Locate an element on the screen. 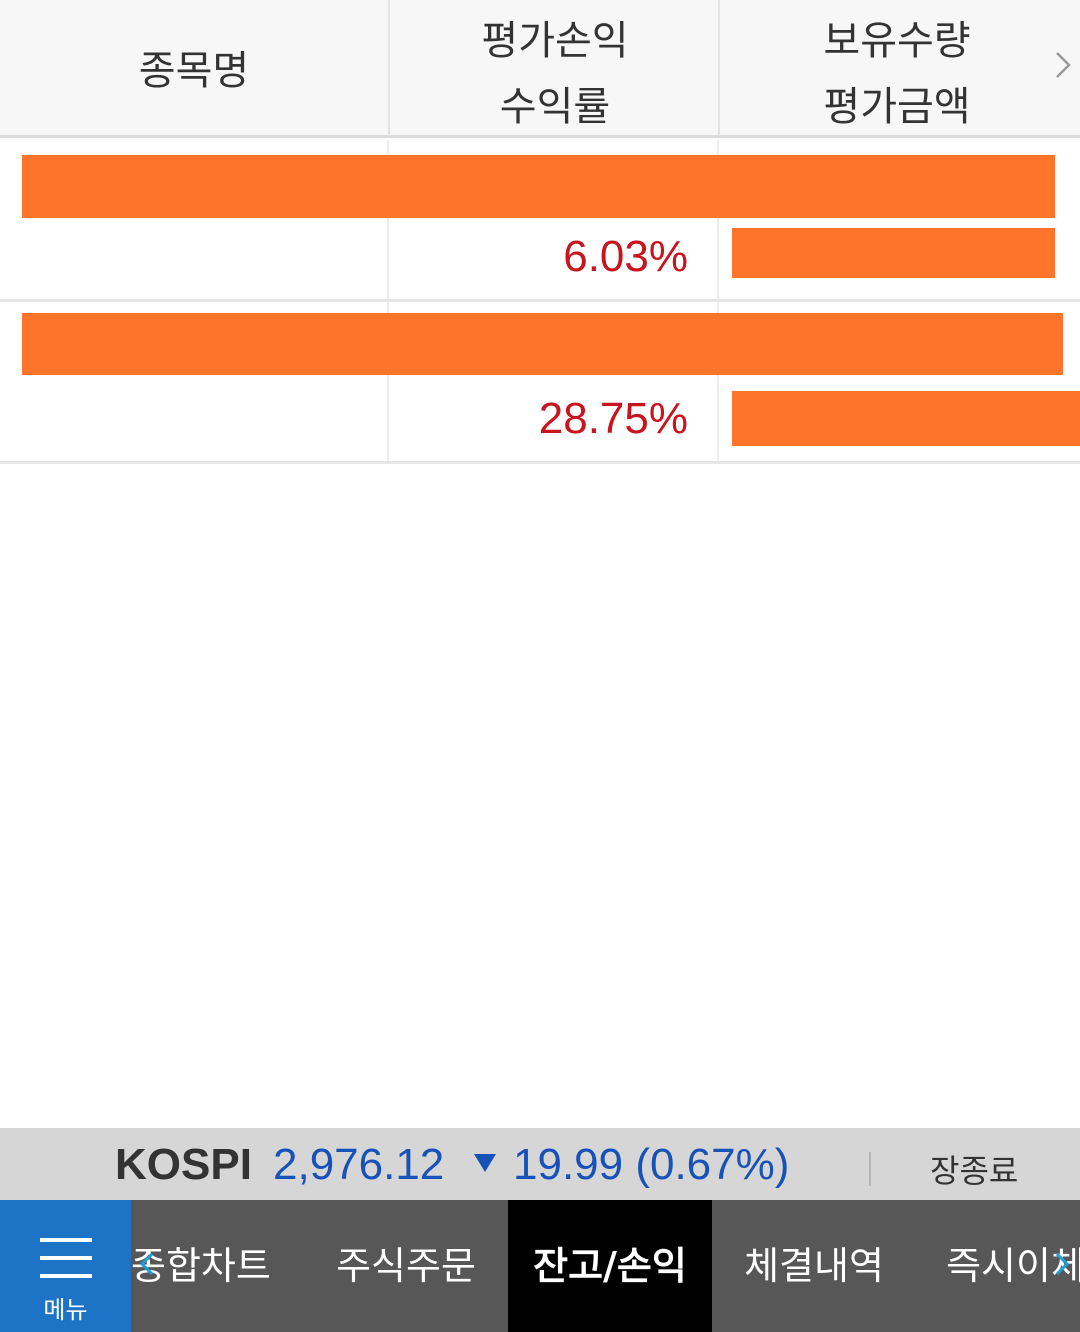 The height and width of the screenshot is (1332, 1080). header-stock-name: 종목명 is located at coordinates (194, 68).